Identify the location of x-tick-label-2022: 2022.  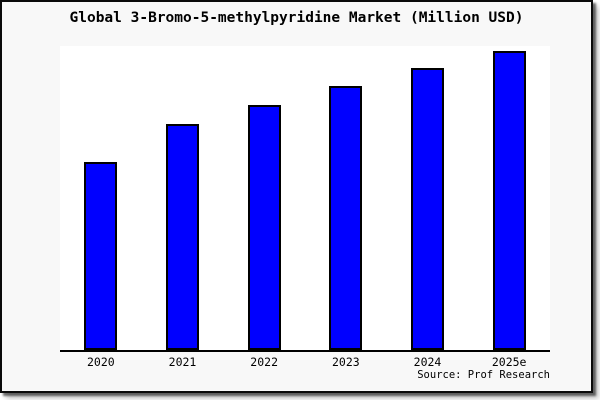
(264, 362).